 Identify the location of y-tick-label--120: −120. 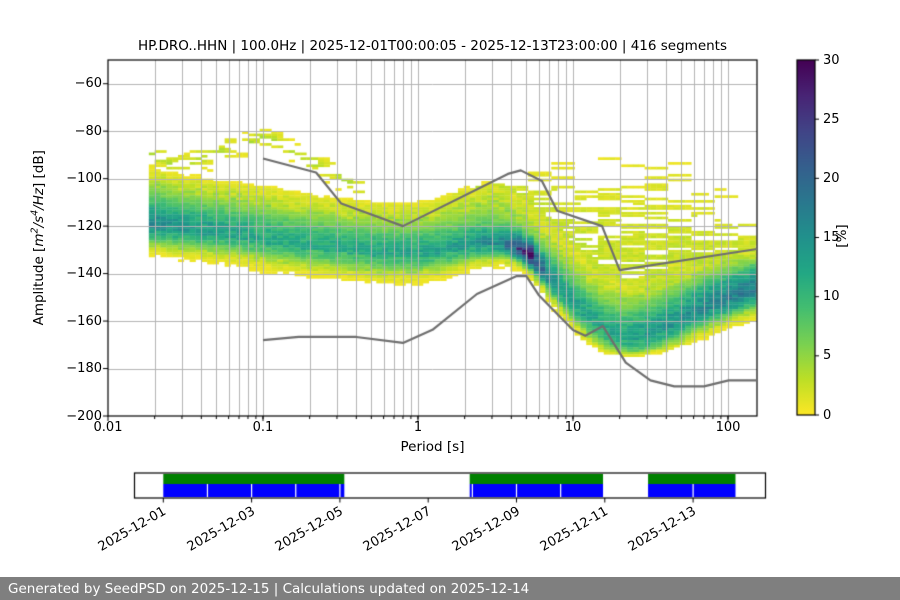
(84, 226).